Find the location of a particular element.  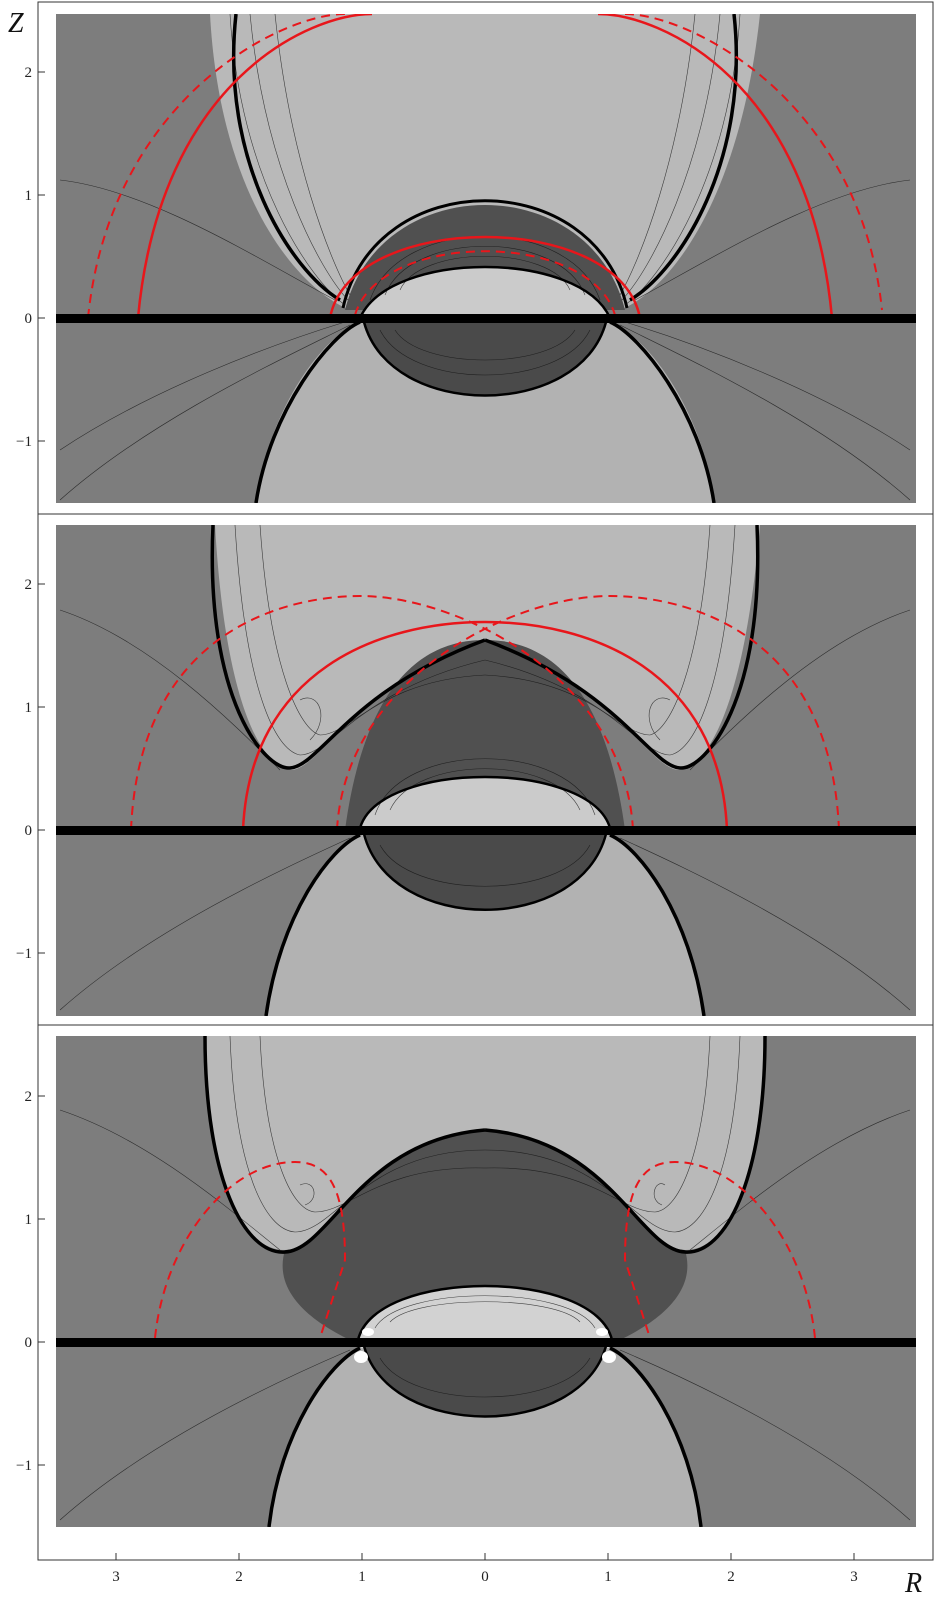

y-axis-title: Z is located at coordinates (16, 23).